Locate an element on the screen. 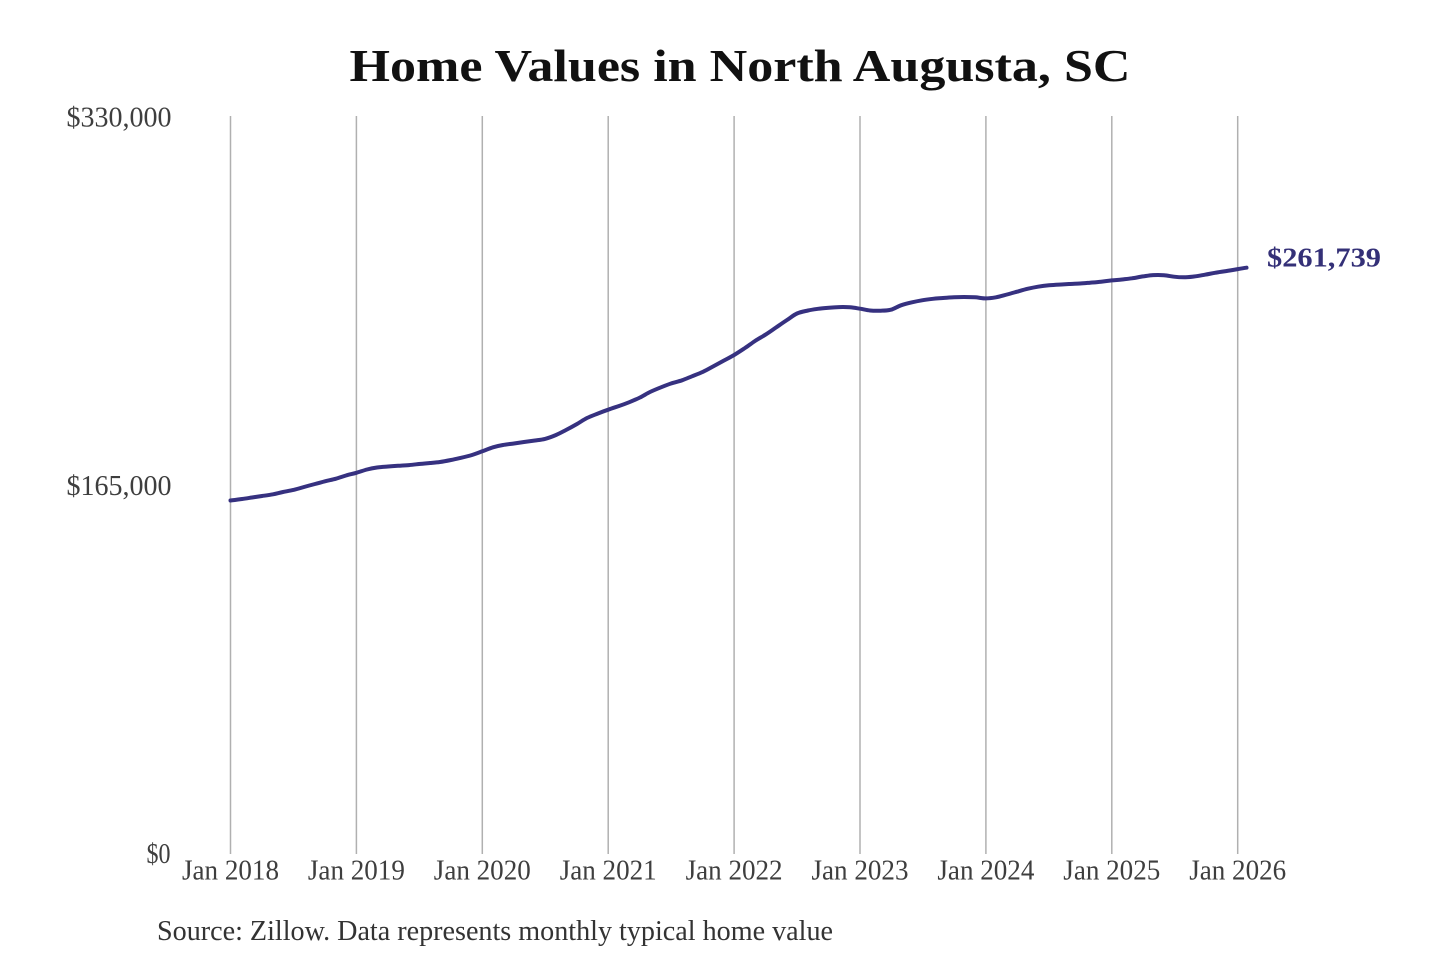  svg-text: Jan 2024 is located at coordinates (985, 870).